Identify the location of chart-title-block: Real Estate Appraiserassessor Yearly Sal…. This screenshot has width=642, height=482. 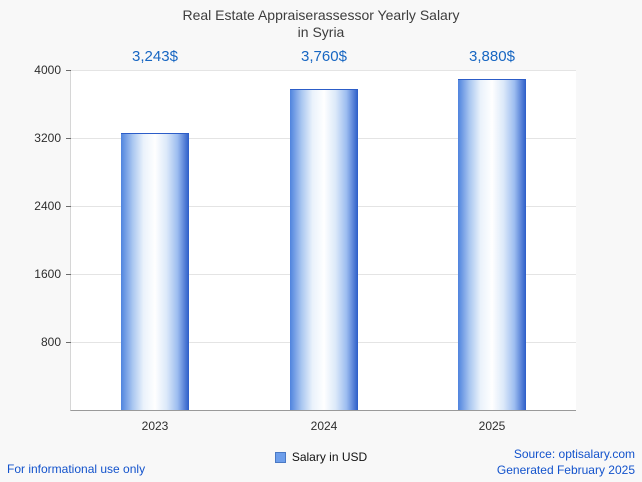
(321, 24).